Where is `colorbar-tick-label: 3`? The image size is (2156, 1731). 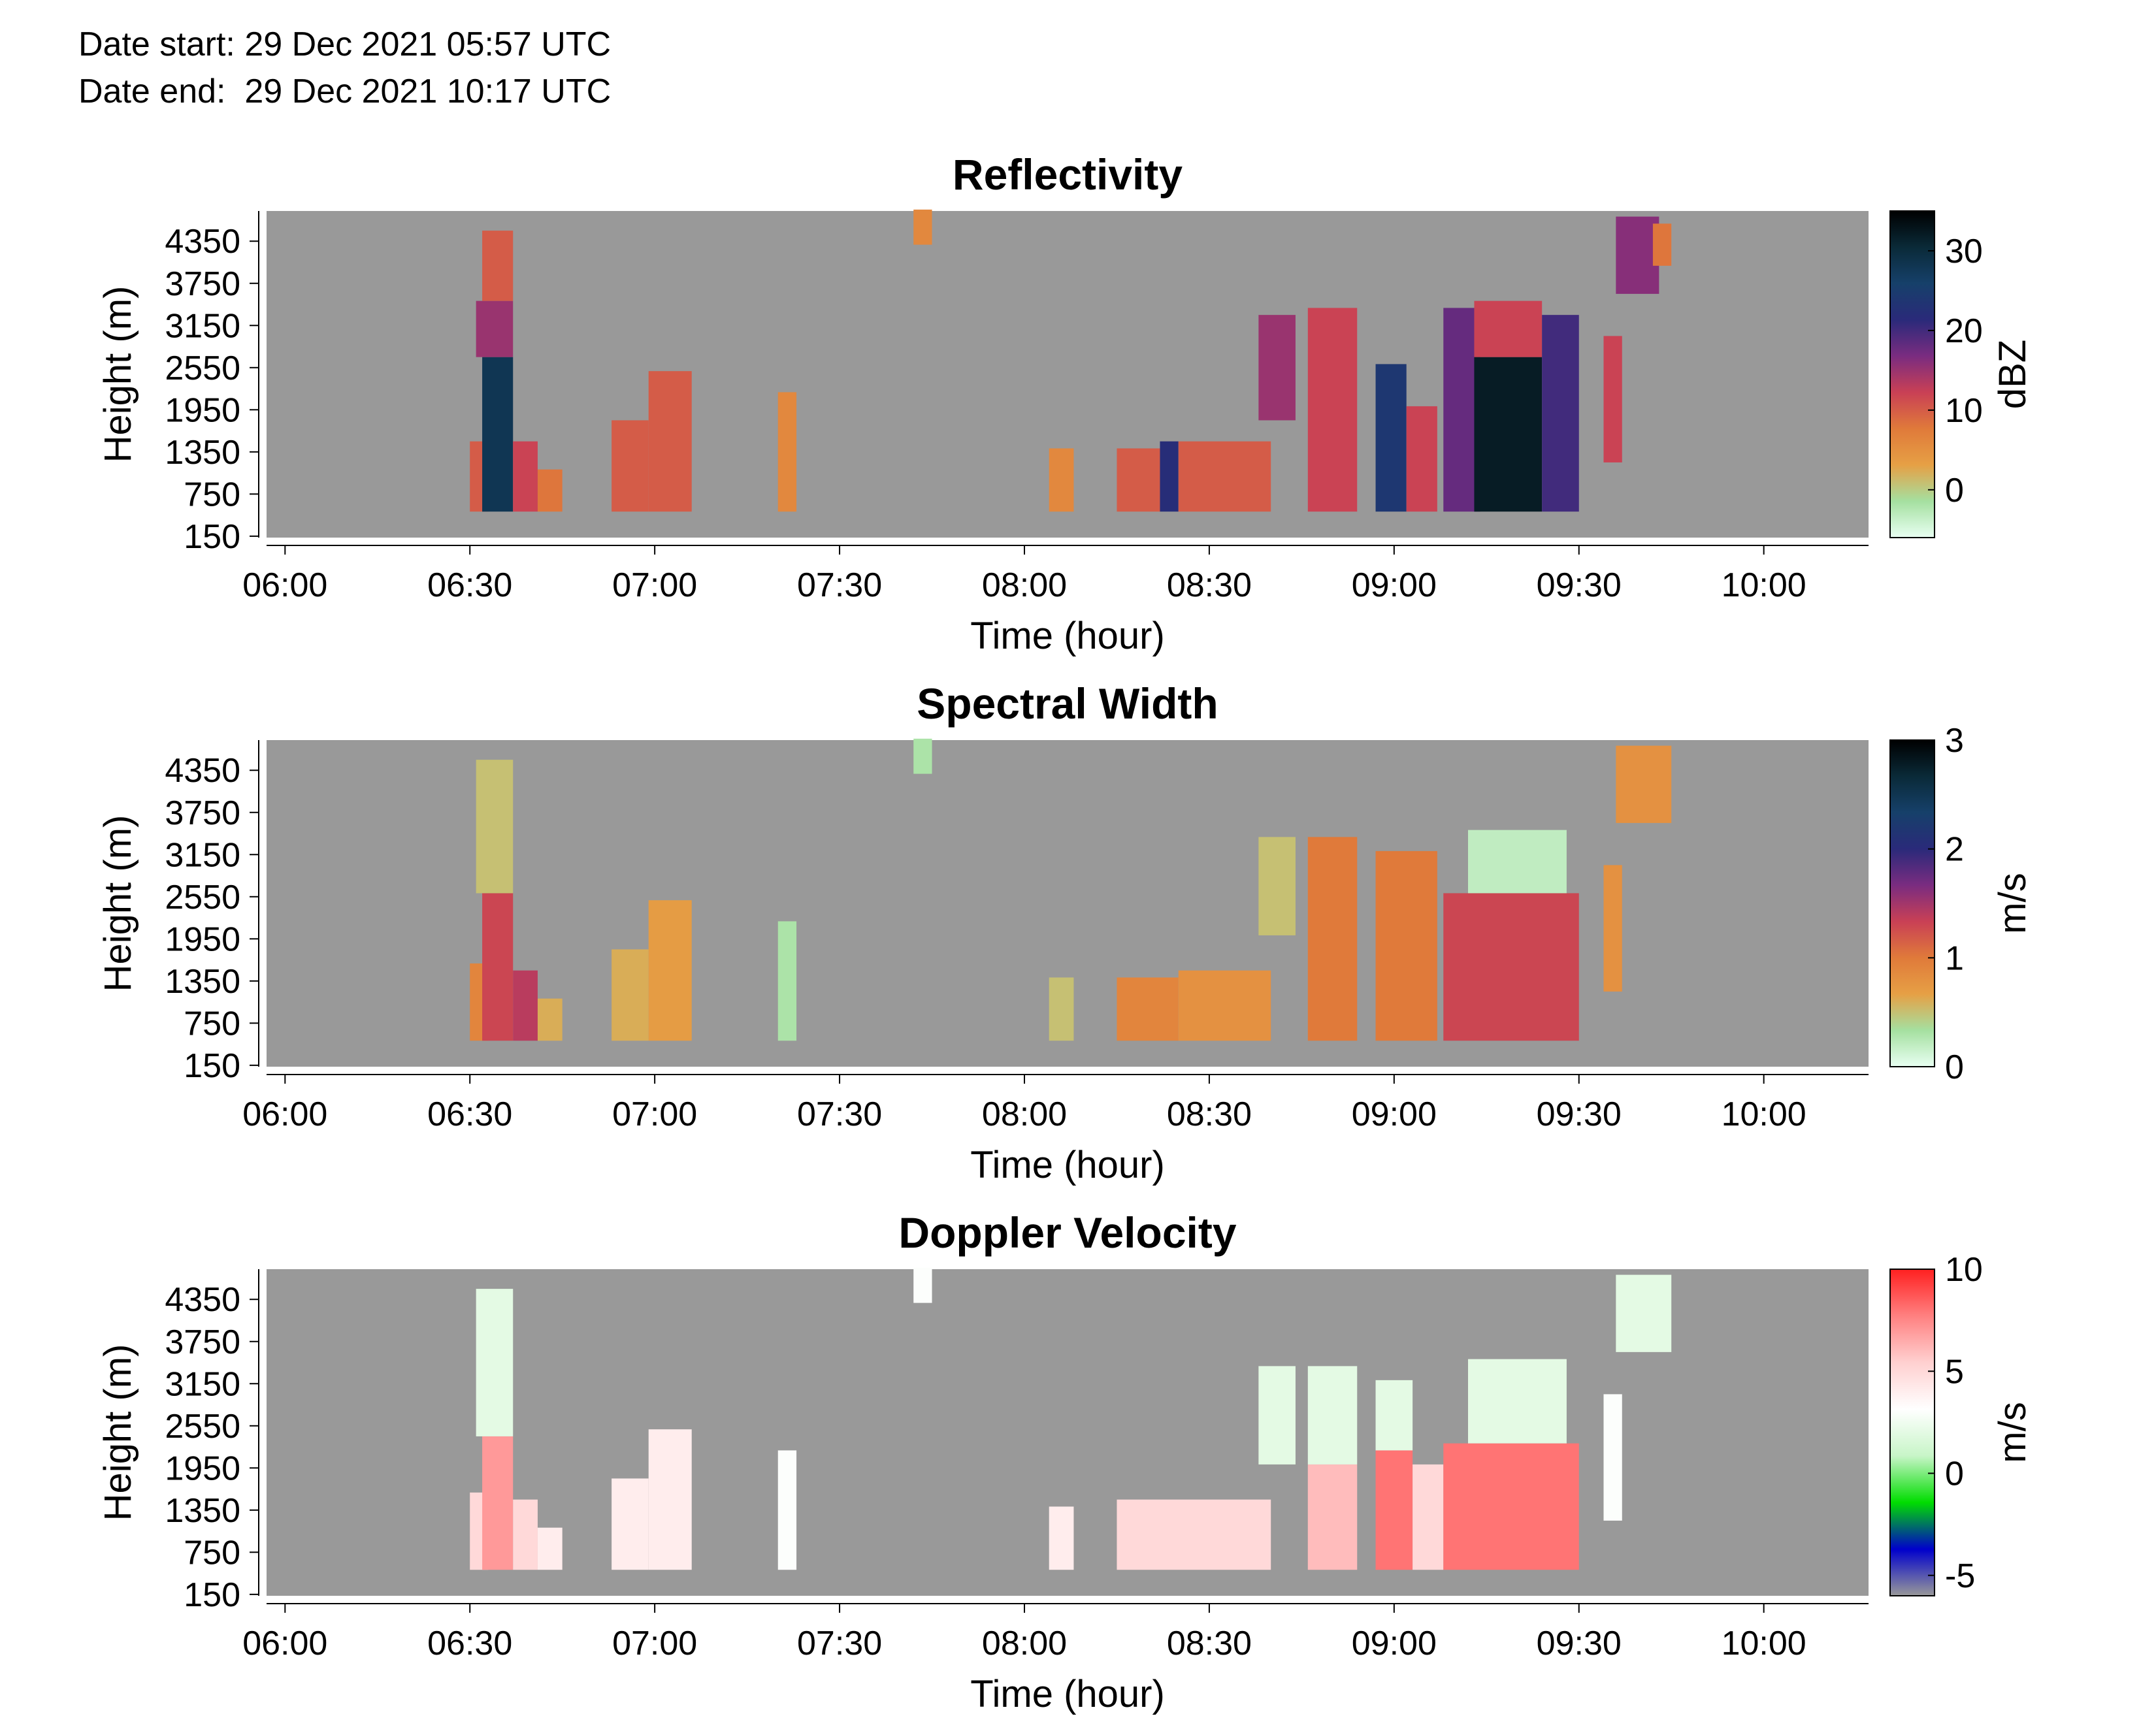
colorbar-tick-label: 3 is located at coordinates (1954, 741).